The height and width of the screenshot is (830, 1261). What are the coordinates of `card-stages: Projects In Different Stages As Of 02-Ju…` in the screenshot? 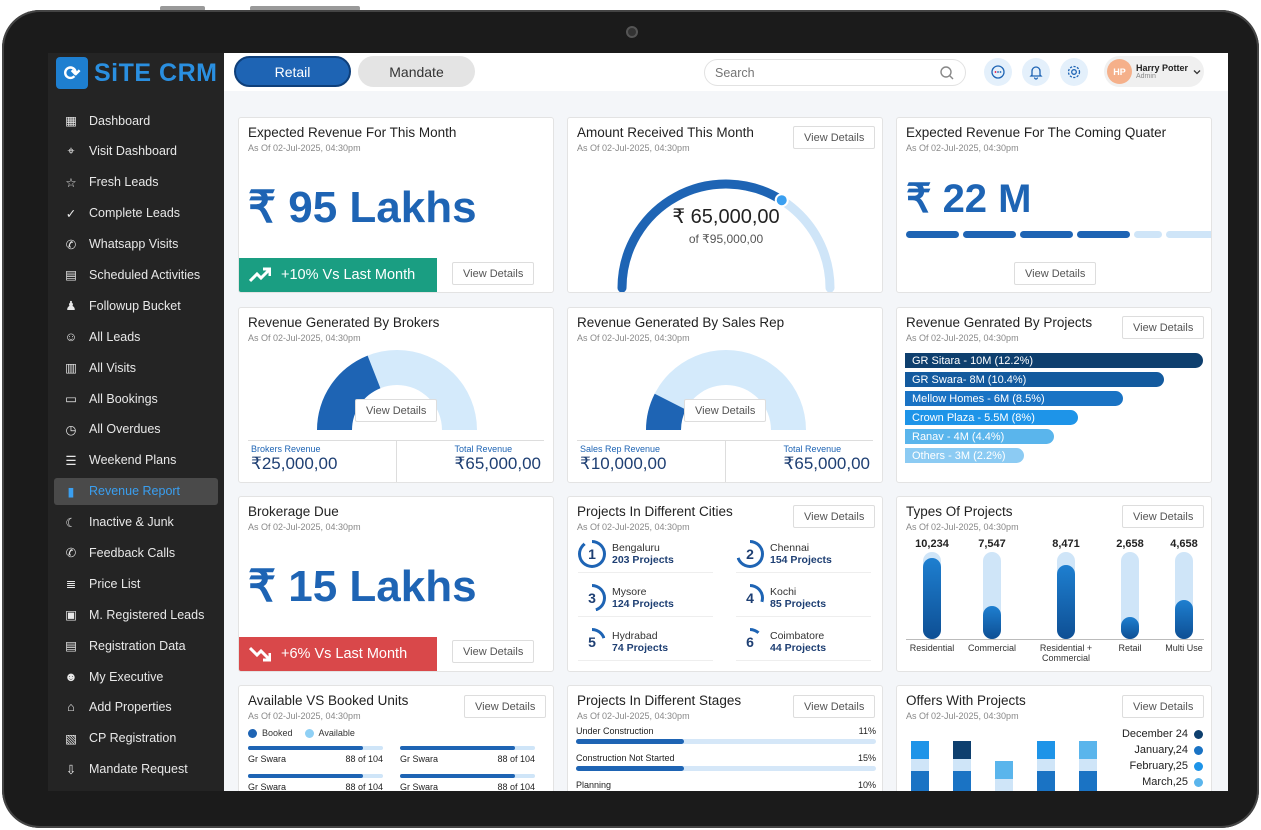 It's located at (725, 738).